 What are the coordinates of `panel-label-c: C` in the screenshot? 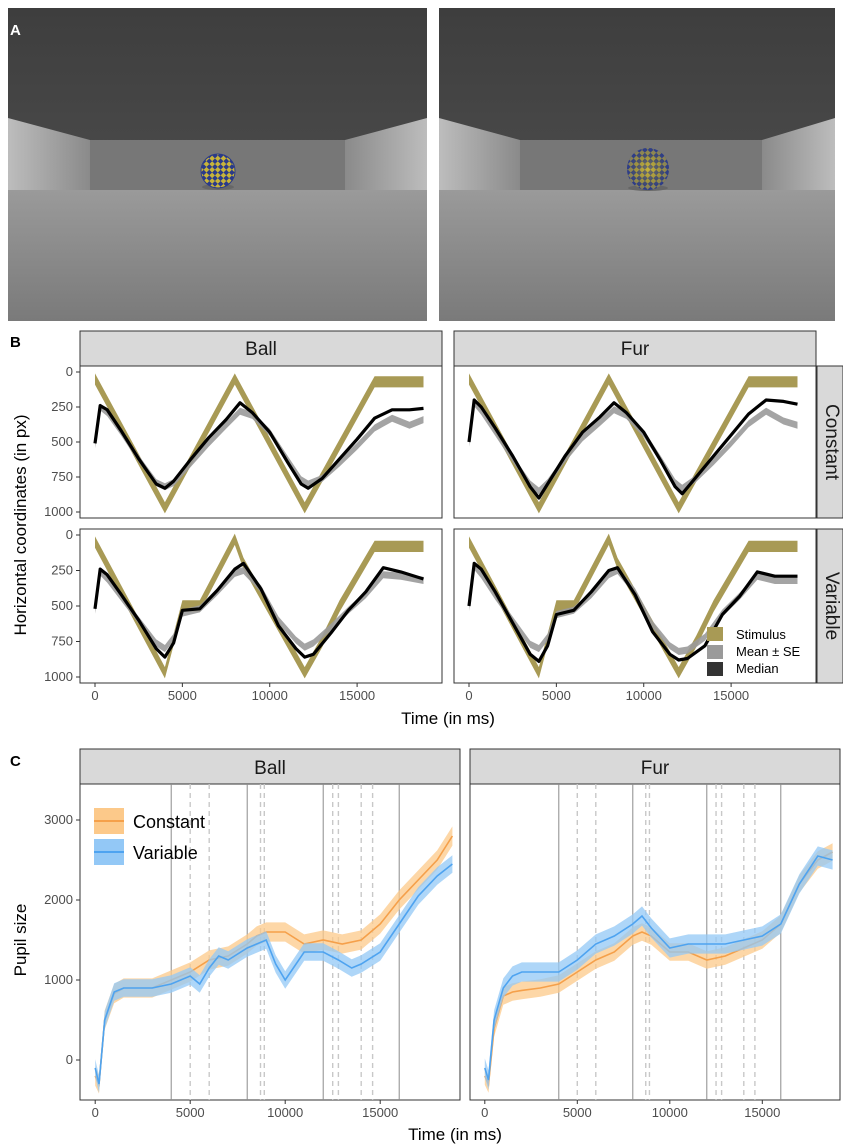 It's located at (15, 761).